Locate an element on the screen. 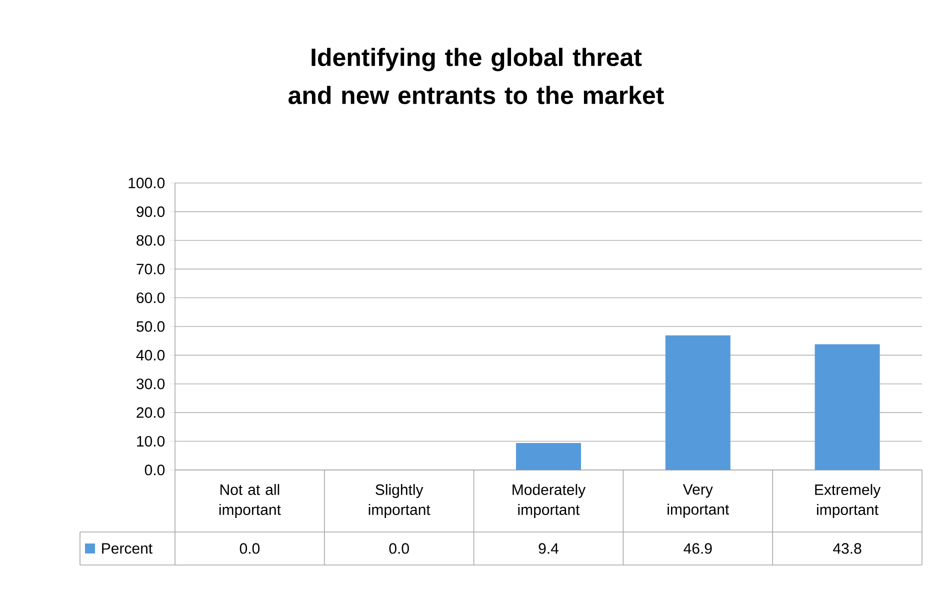 The image size is (952, 593). data-label: 43.8 is located at coordinates (847, 548).